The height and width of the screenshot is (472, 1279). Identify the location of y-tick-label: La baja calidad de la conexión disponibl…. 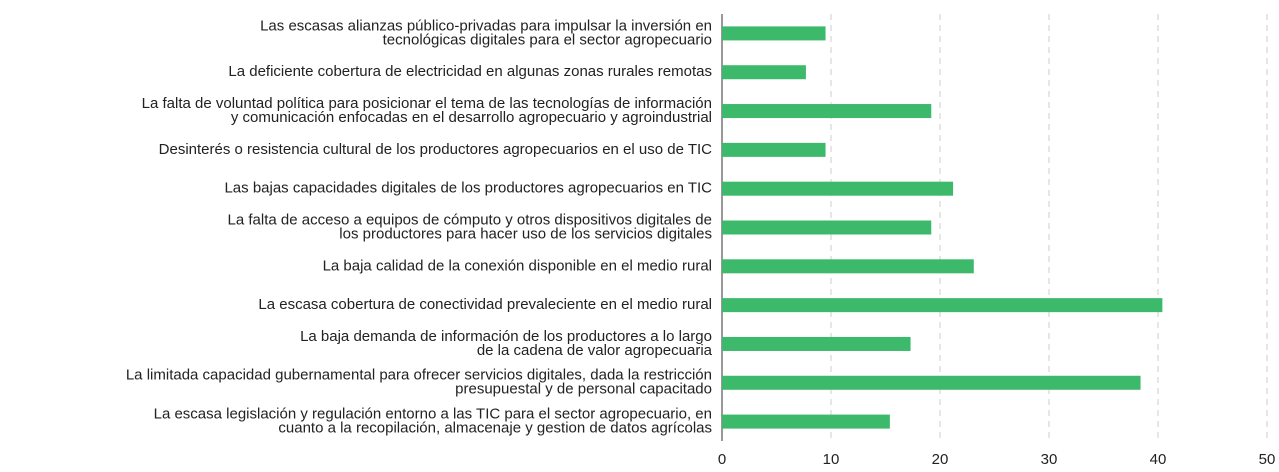
(517, 265).